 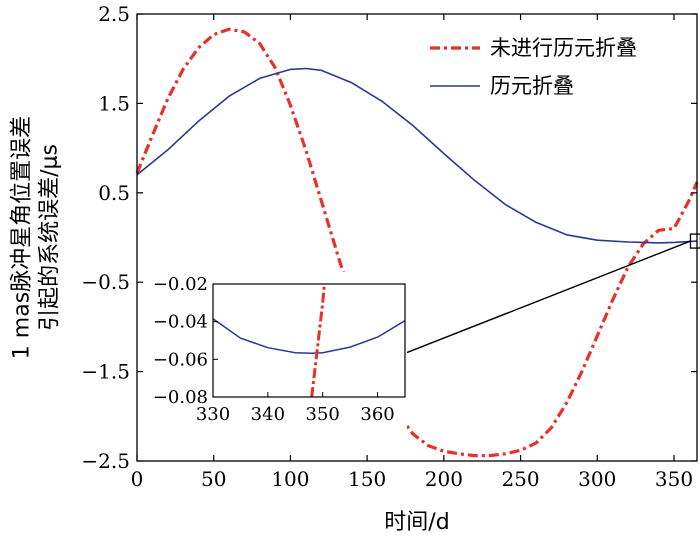 What do you see at coordinates (114, 14) in the screenshot?
I see `y-tick-label: 2.5` at bounding box center [114, 14].